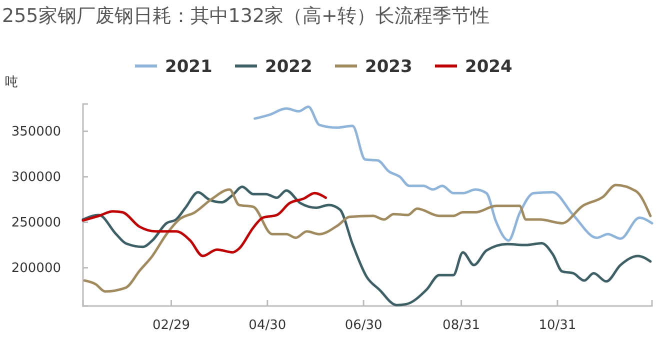 This screenshot has height=339, width=660. I want to click on x-tick-label: 10/31, so click(557, 326).